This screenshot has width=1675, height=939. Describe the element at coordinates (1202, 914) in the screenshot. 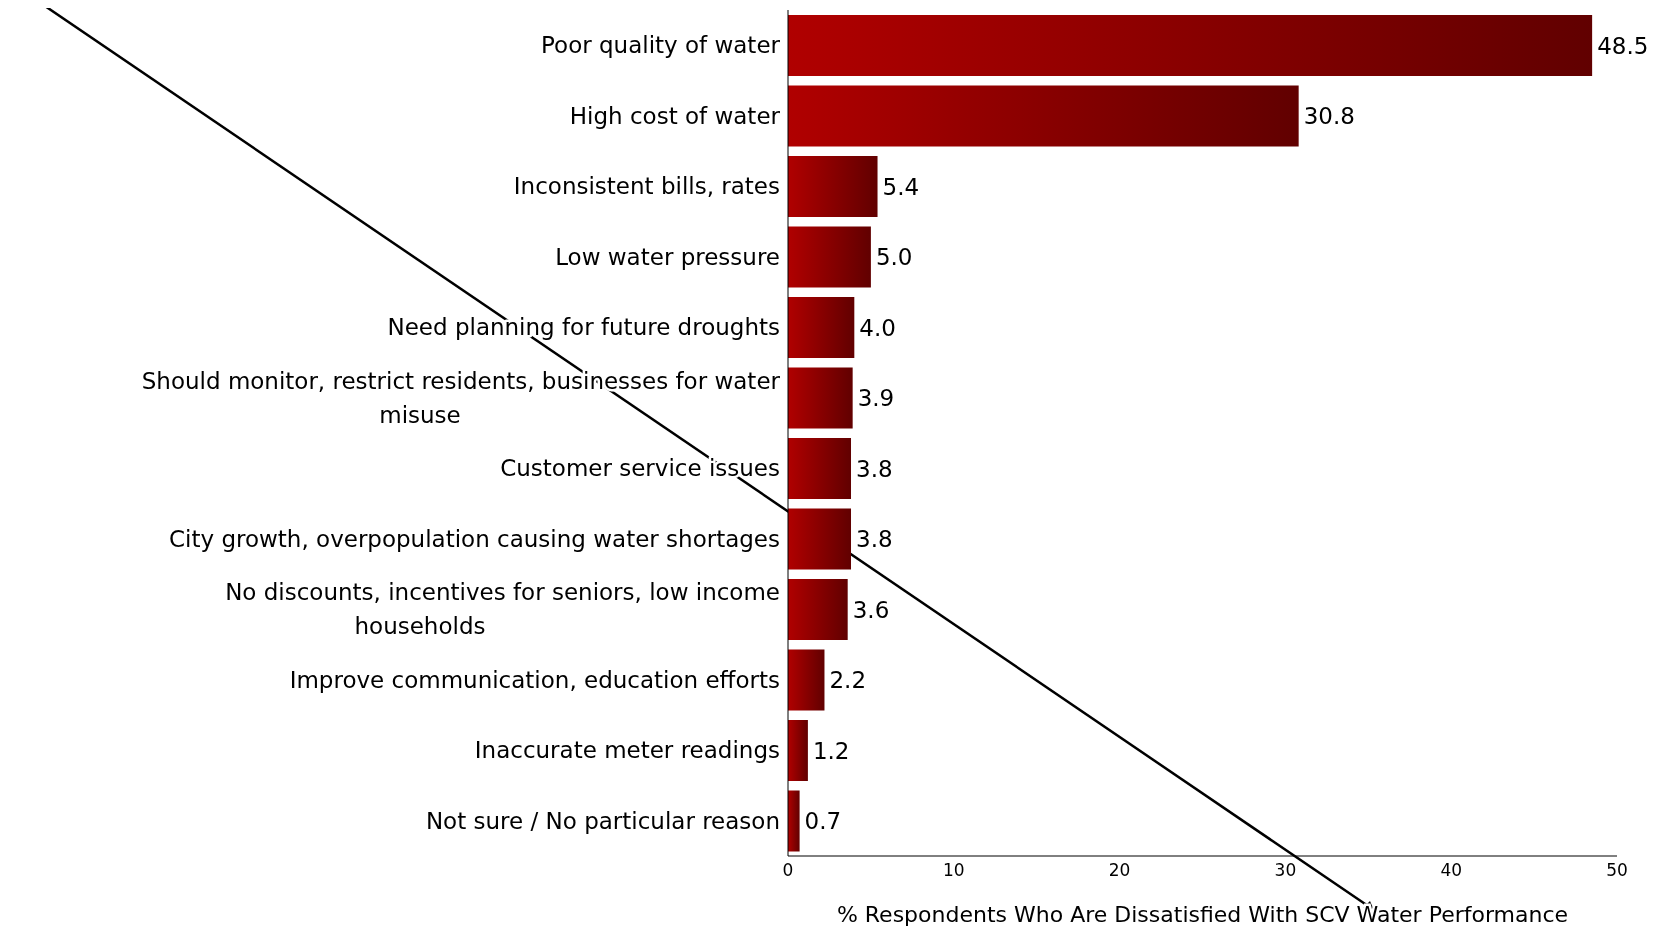

I see `x-axis-title: % Respondents Who Are Dissatisfied With SCV Water Performance` at that location.